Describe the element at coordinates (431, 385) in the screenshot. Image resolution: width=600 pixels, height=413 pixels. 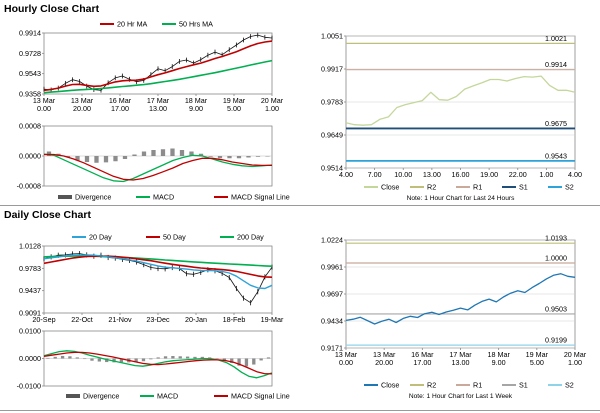
I see `daily-levels-legend-label: R2` at that location.